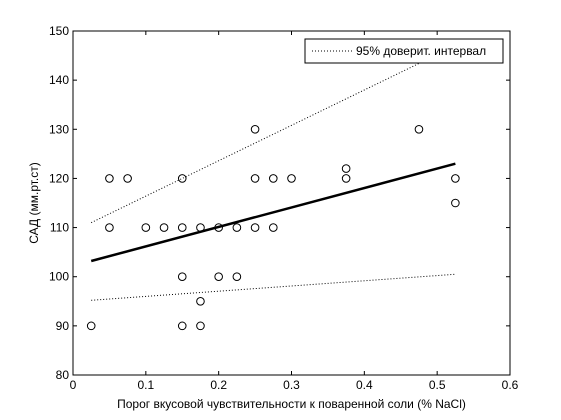 Image resolution: width=561 pixels, height=420 pixels. What do you see at coordinates (63, 326) in the screenshot?
I see `y-tick-label: 90` at bounding box center [63, 326].